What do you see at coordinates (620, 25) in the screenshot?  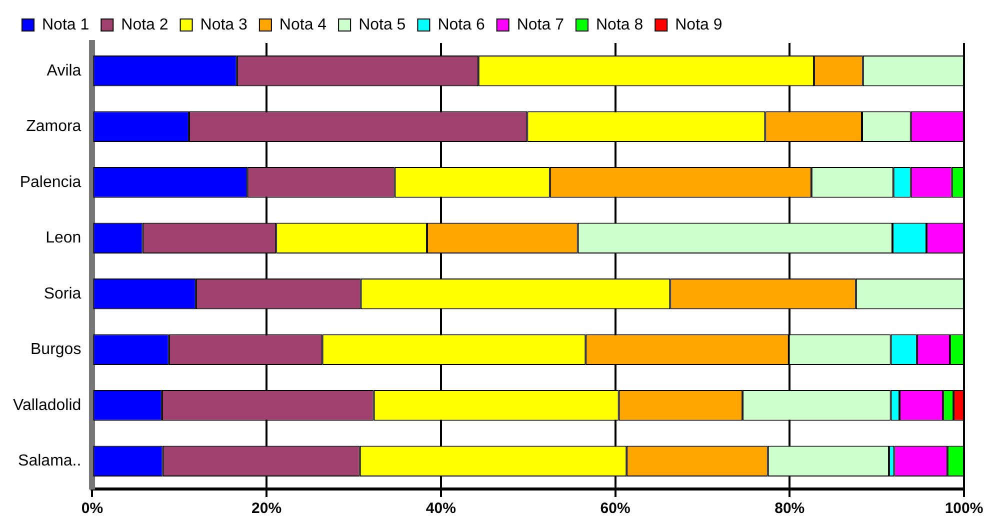 I see `legend-label: Nota 8` at bounding box center [620, 25].